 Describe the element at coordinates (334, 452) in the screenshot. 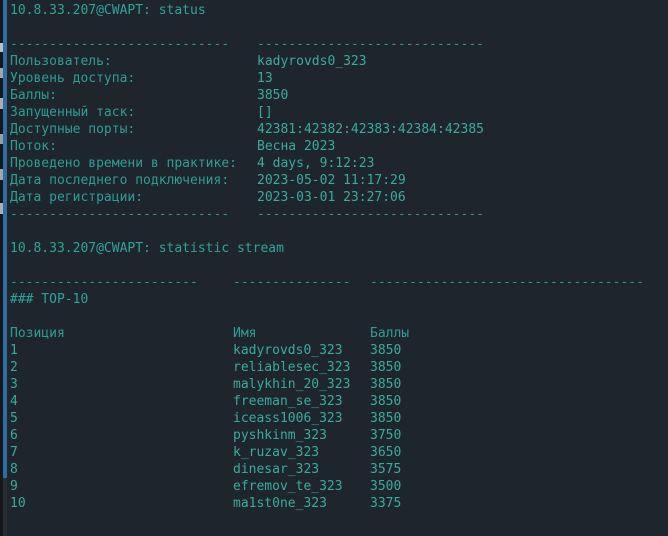

I see `top10-row: 7 k_ruzav_323 3650` at that location.